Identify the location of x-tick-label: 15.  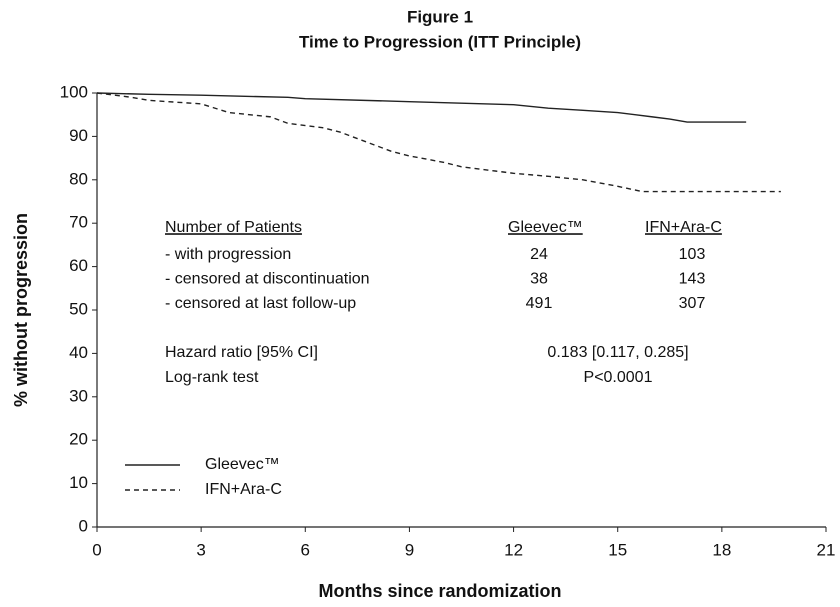
(617, 549).